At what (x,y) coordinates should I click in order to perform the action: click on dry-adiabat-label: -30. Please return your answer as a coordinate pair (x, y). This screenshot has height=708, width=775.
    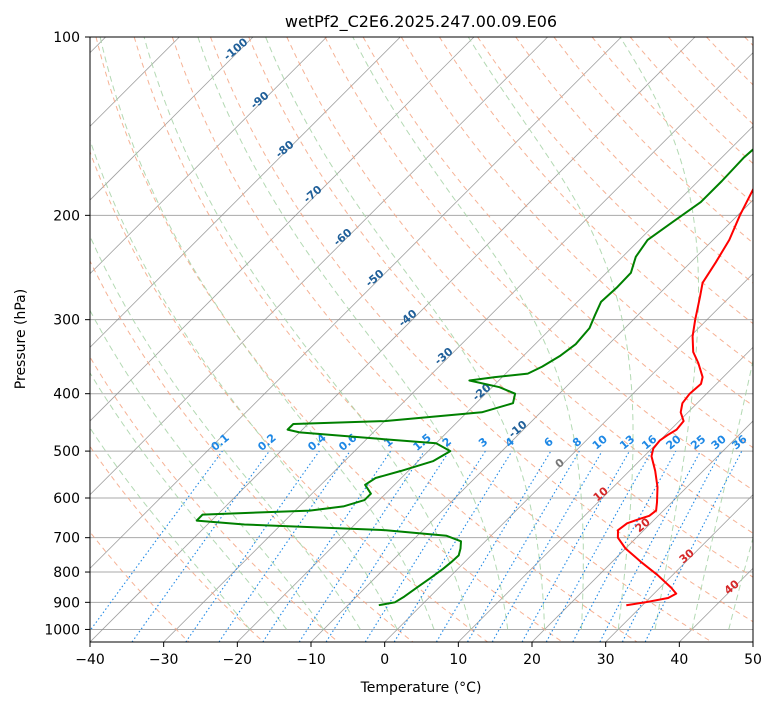
    Looking at the image, I should click on (444, 356).